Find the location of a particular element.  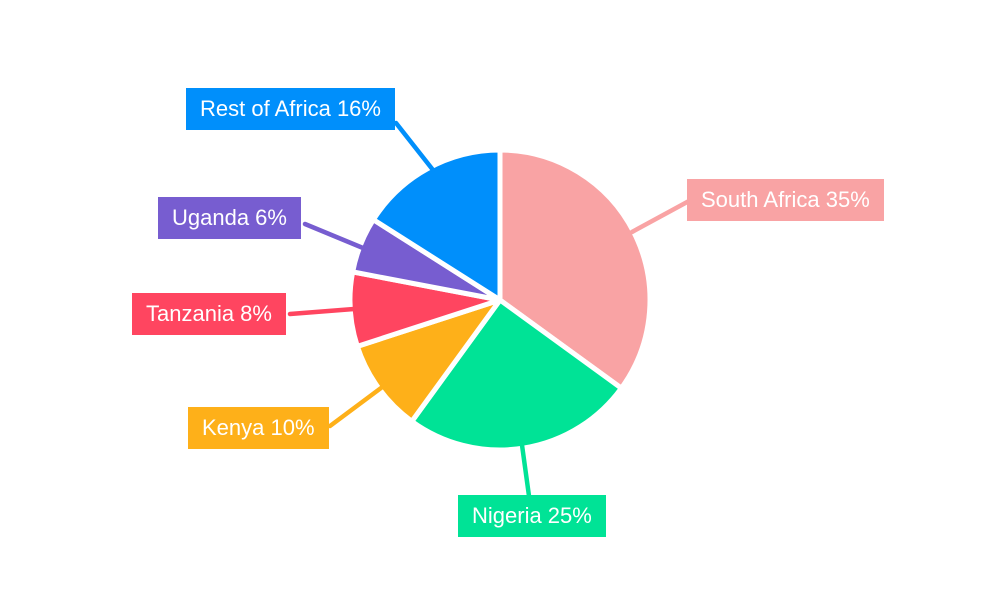

leader-line-south-africa is located at coordinates (660, 216).